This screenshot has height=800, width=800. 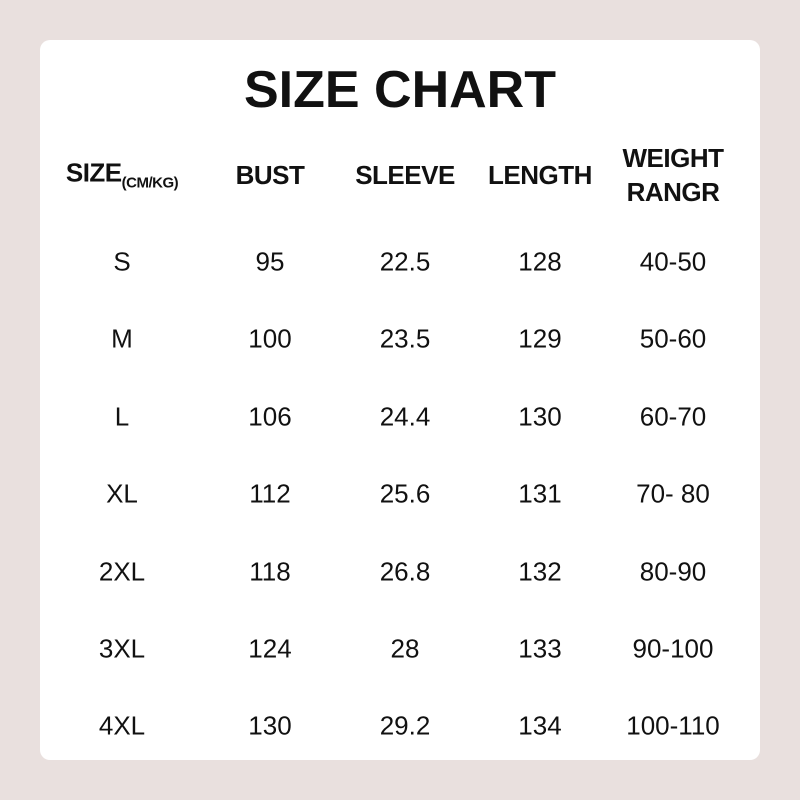 I want to click on cell-sleeve: 25.6, so click(x=405, y=493).